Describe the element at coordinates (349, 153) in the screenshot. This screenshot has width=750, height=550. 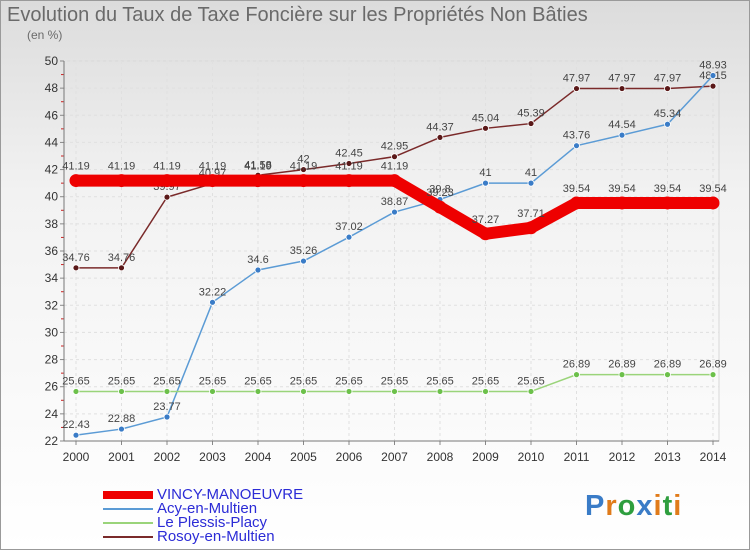
I see `data-label-rosoy-en-multien: 42.45` at that location.